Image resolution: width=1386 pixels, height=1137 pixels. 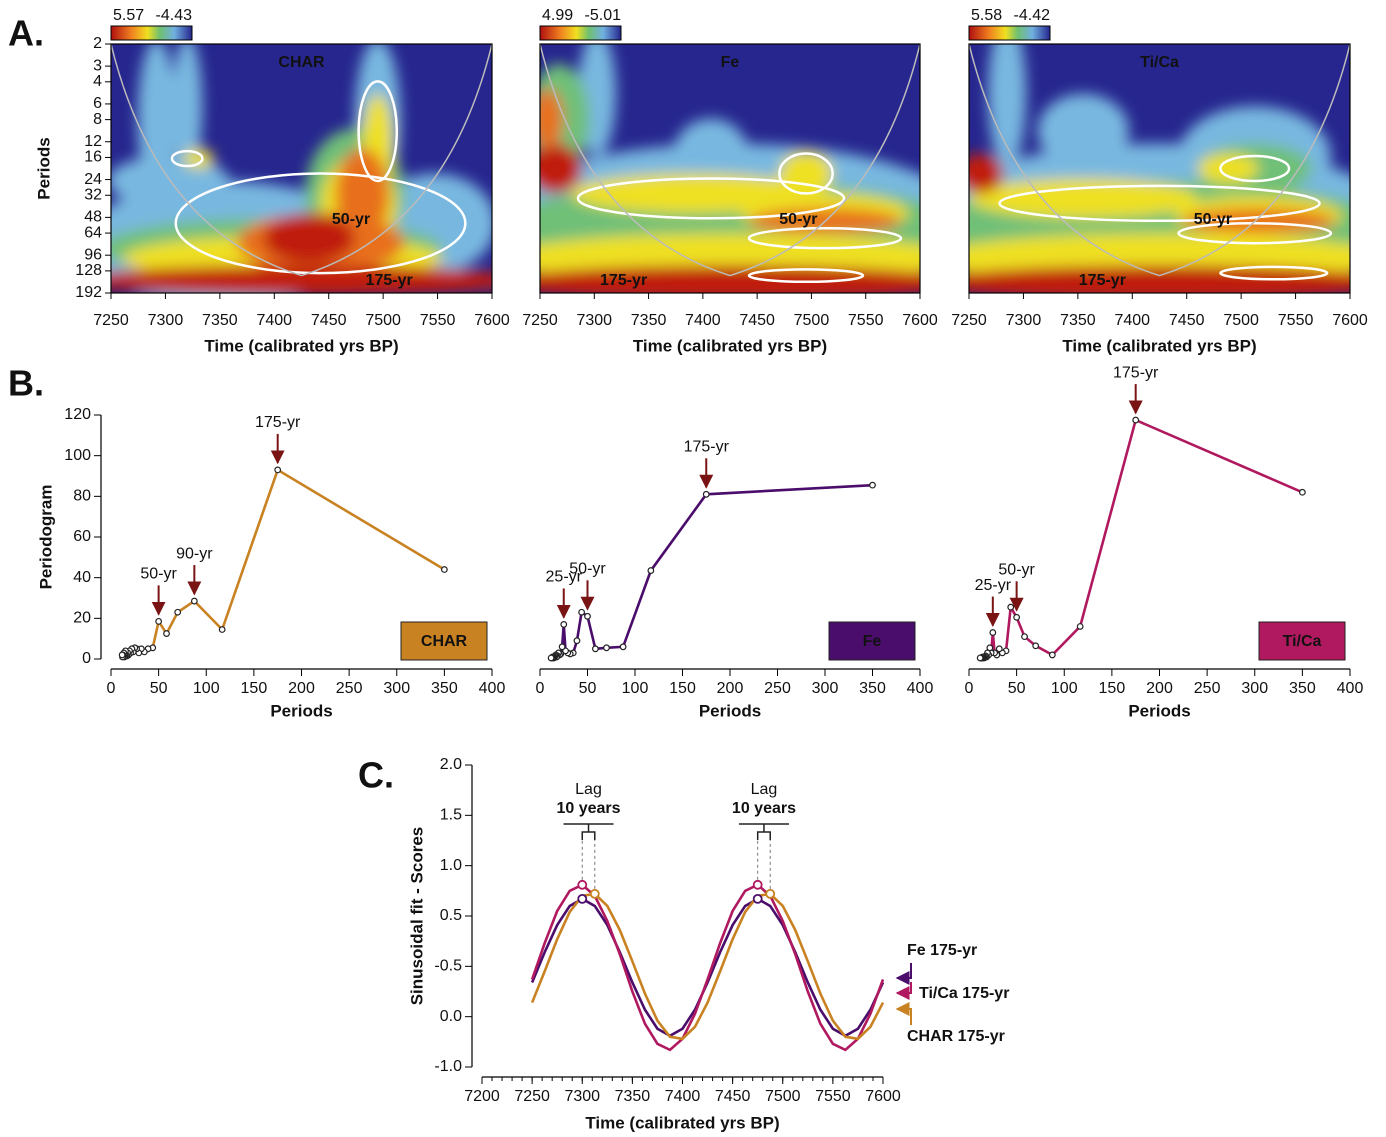 I want to click on legend-label: Fe, so click(x=872, y=641).